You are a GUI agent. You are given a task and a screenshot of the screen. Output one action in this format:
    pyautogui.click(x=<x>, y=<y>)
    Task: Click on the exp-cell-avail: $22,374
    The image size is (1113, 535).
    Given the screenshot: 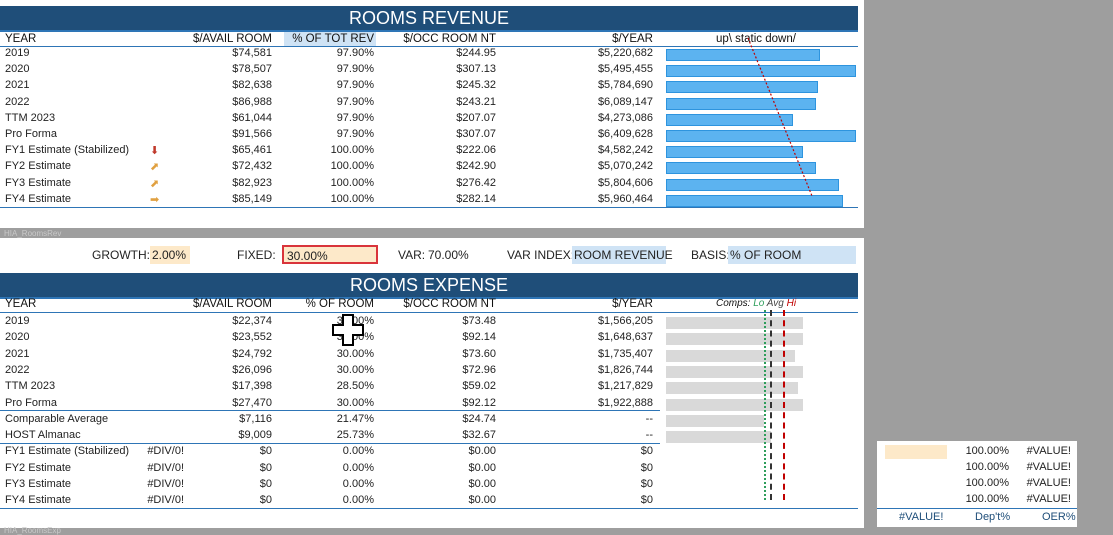 What is the action you would take?
    pyautogui.click(x=252, y=321)
    